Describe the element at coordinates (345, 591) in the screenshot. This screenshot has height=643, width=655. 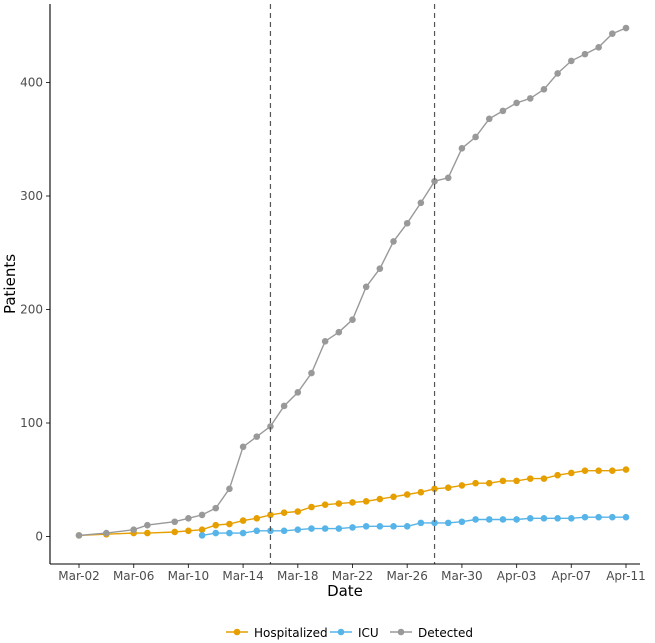
I see `x-axis-title: Date` at that location.